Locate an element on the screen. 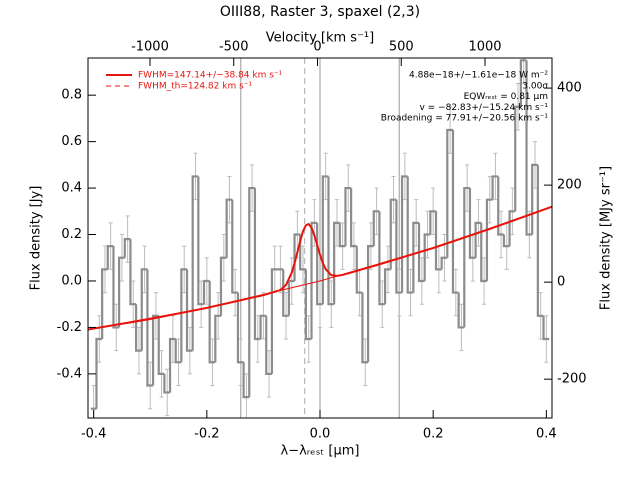  annotation: v = −82.83+/−15.24 km s⁻¹ is located at coordinates (483, 108).